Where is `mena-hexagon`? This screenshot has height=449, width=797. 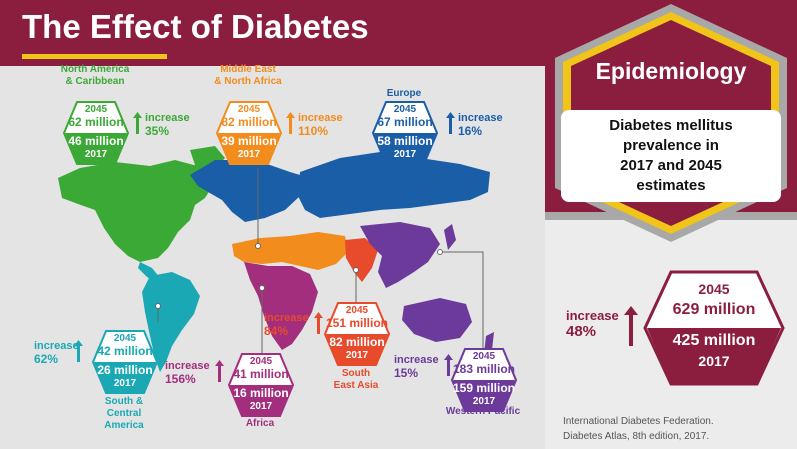 mena-hexagon is located at coordinates (249, 133).